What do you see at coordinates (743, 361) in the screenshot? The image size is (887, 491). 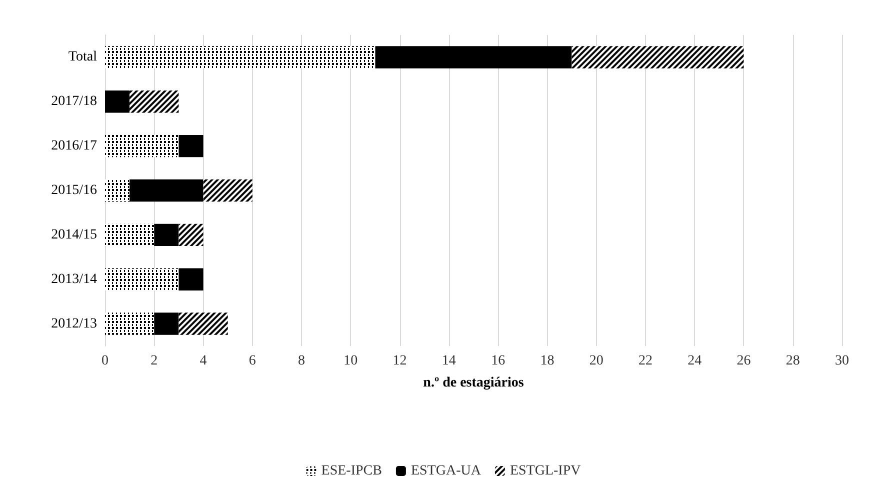 I see `x-tick-label: 26` at bounding box center [743, 361].